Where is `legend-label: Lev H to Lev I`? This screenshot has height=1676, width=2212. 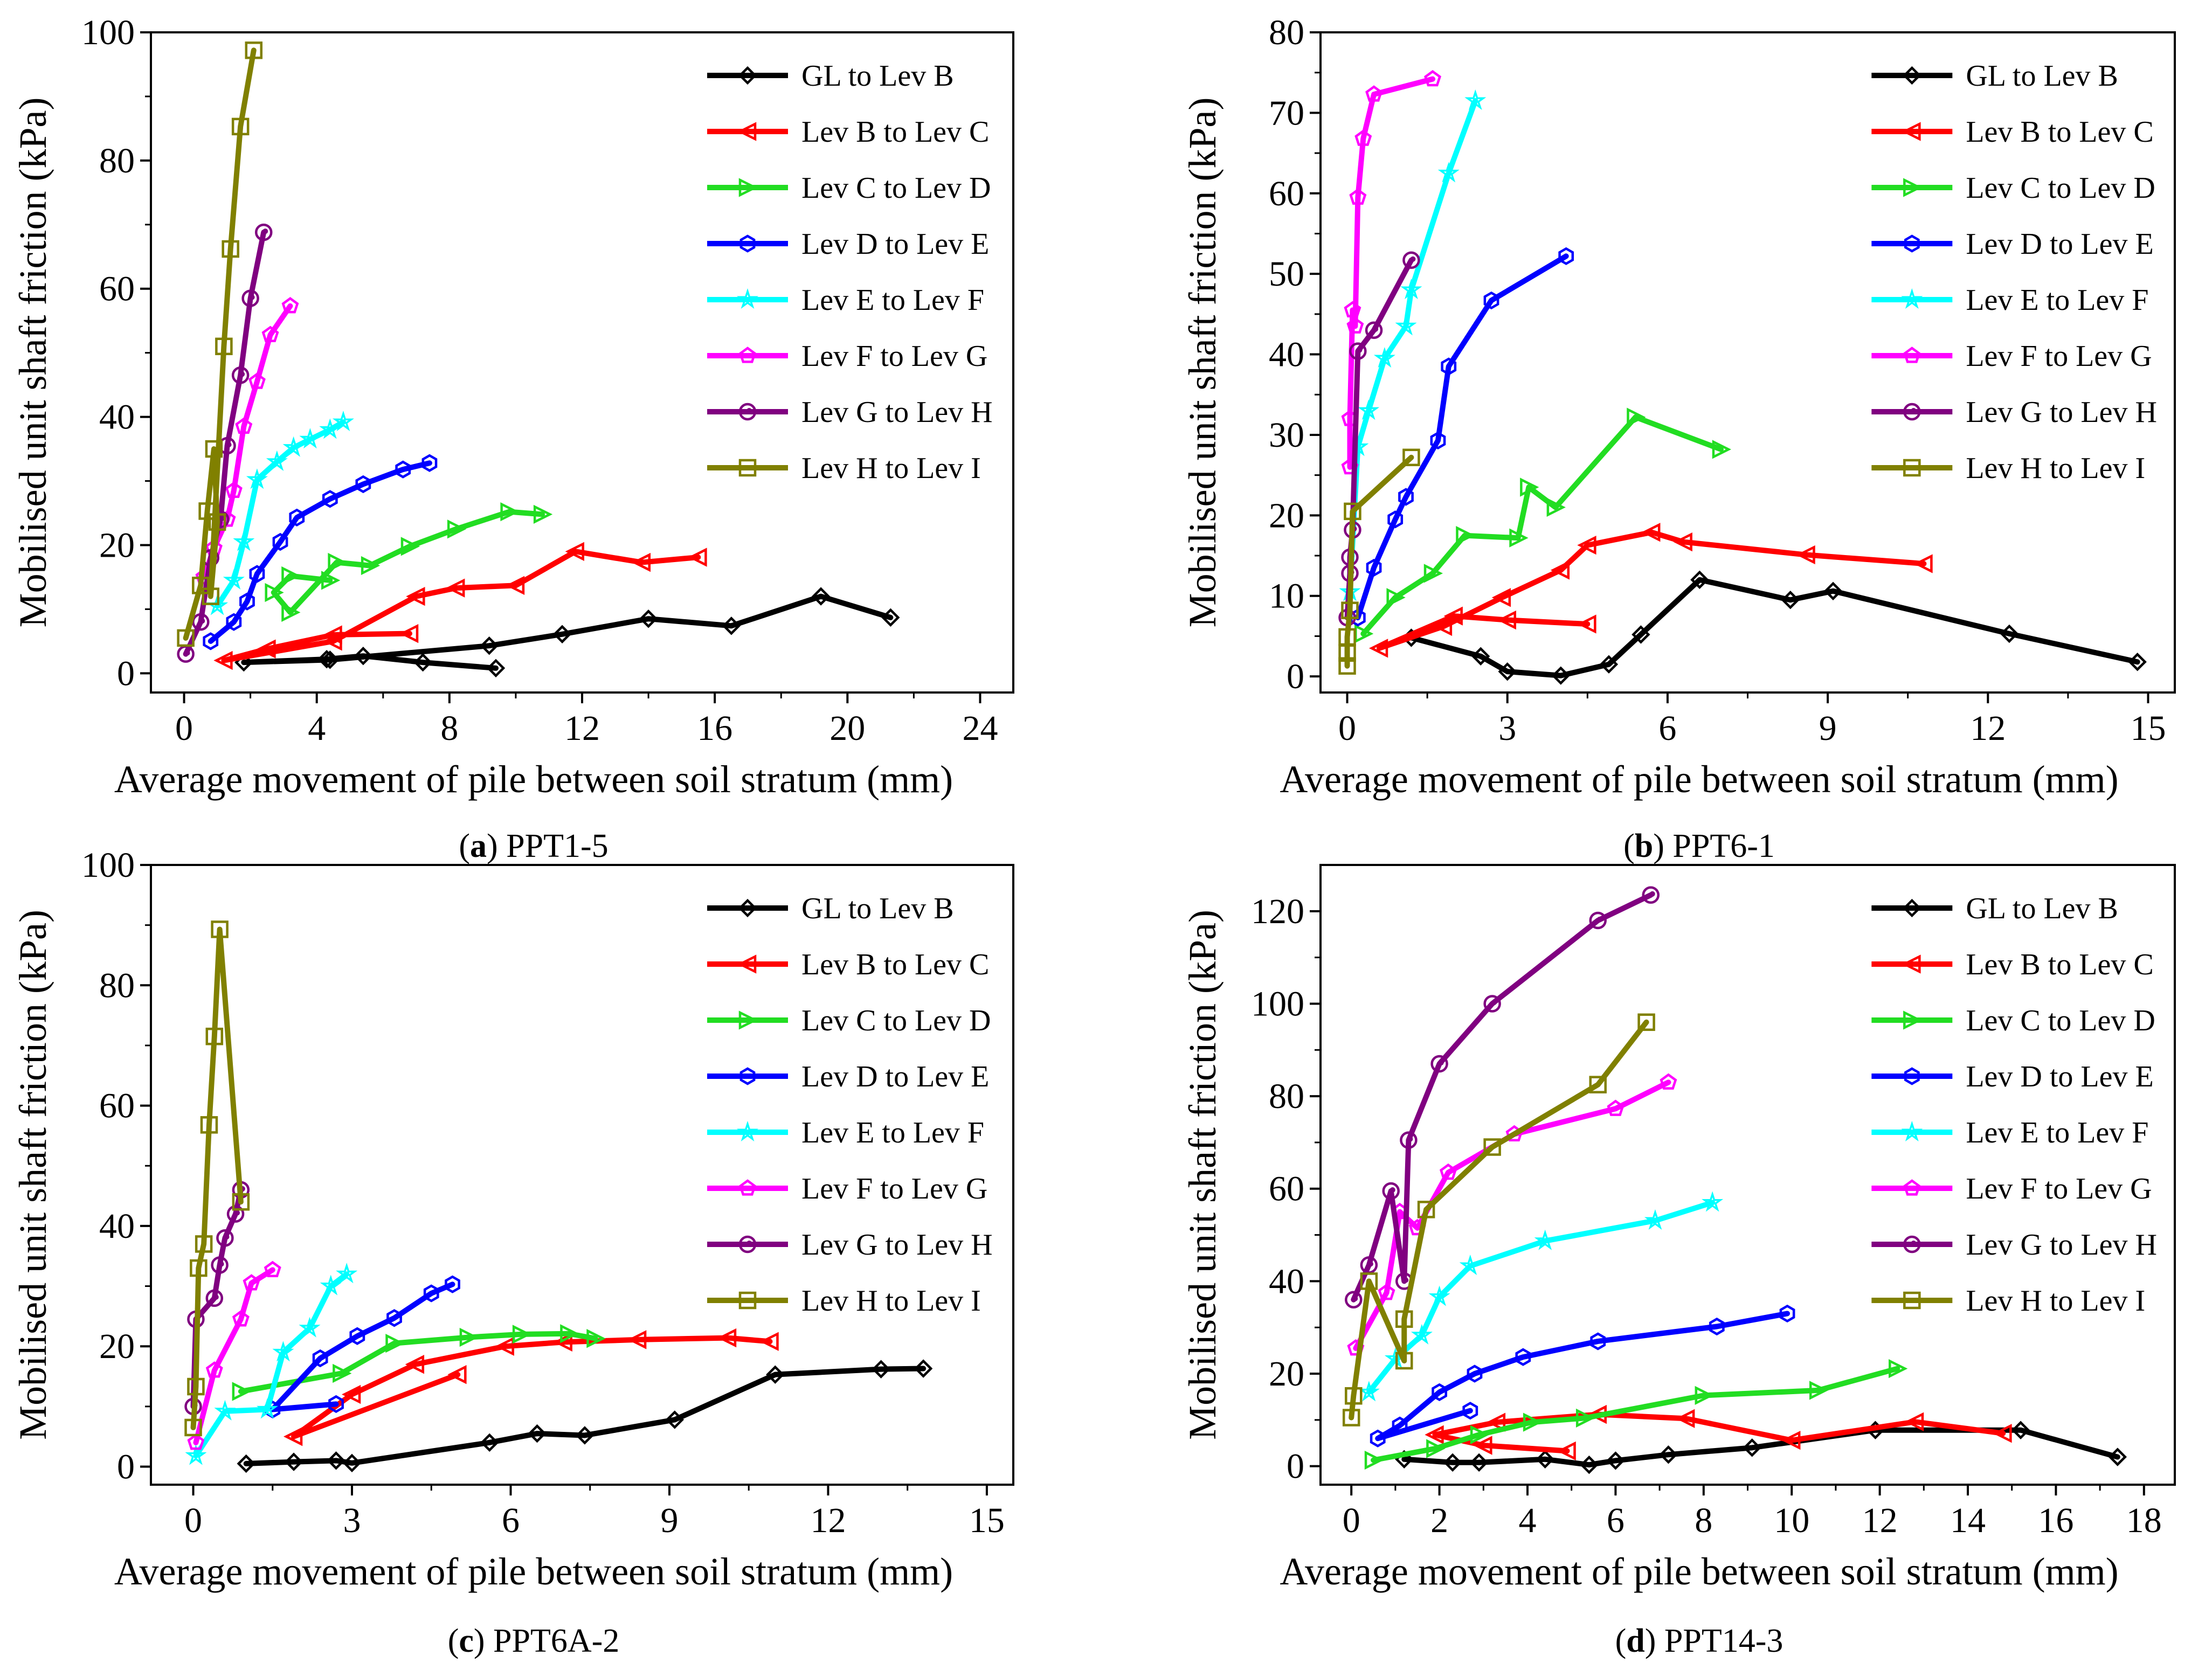 legend-label: Lev H to Lev I is located at coordinates (891, 1301).